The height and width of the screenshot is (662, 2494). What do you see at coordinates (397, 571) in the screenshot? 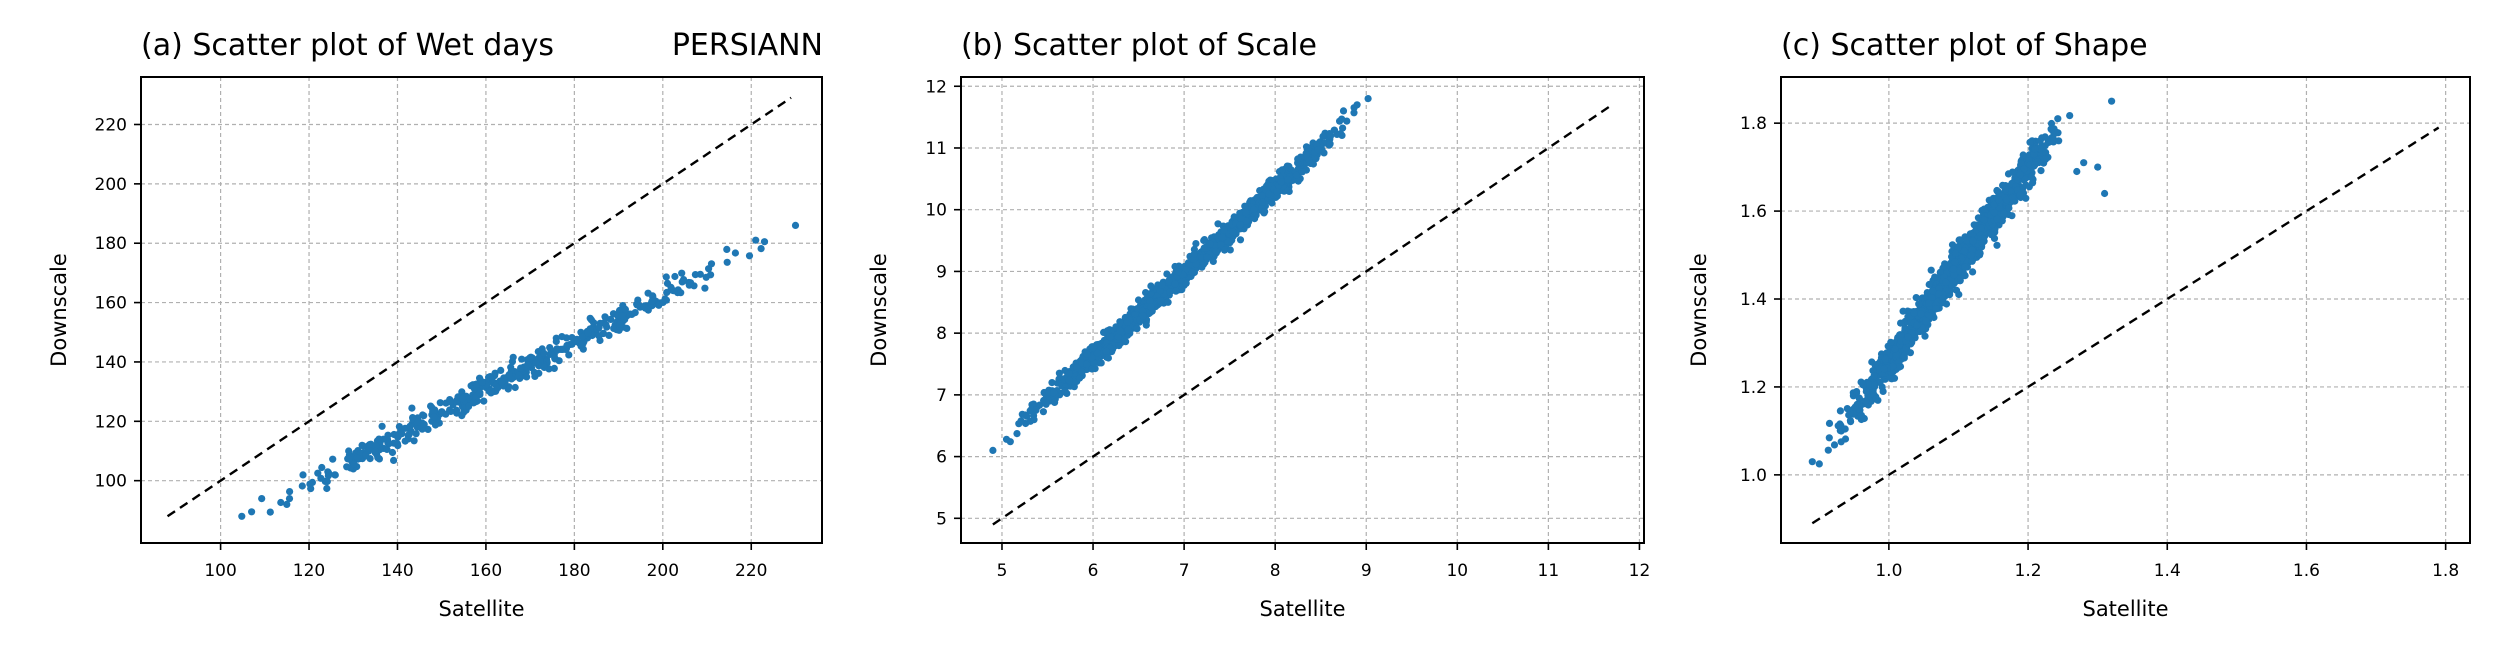
I see `x-tick-label: 140` at bounding box center [397, 571].